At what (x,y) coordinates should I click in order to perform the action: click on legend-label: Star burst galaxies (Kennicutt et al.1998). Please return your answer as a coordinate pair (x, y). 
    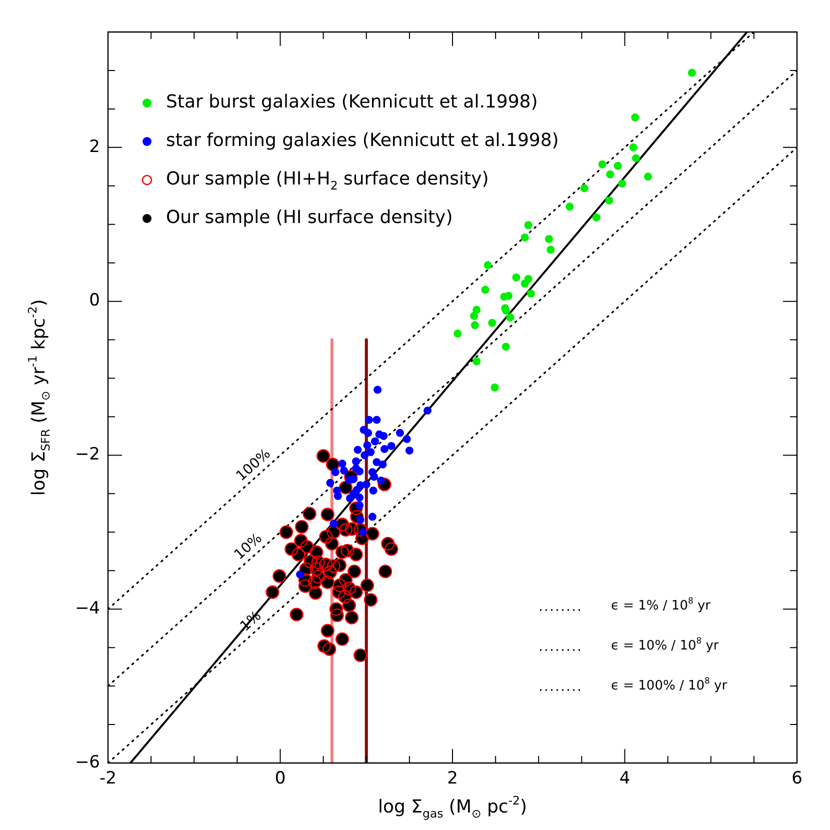
    Looking at the image, I should click on (352, 102).